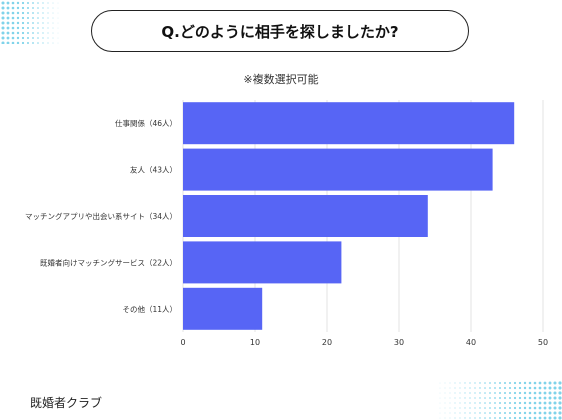 This screenshot has width=562, height=420. Describe the element at coordinates (338, 169) in the screenshot. I see `bar` at that location.